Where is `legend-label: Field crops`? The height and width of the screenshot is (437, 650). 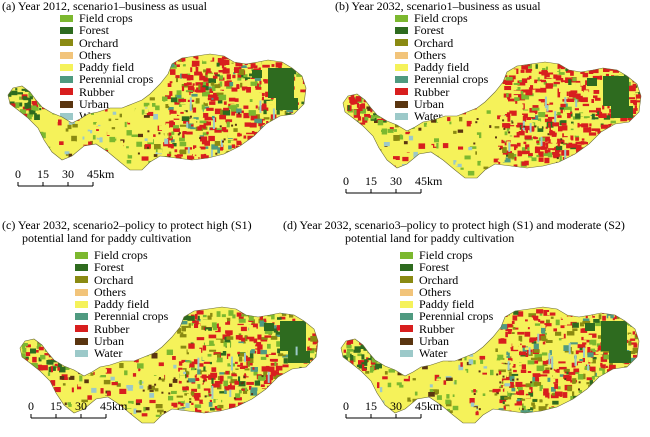
legend-label: Field crops is located at coordinates (446, 255).